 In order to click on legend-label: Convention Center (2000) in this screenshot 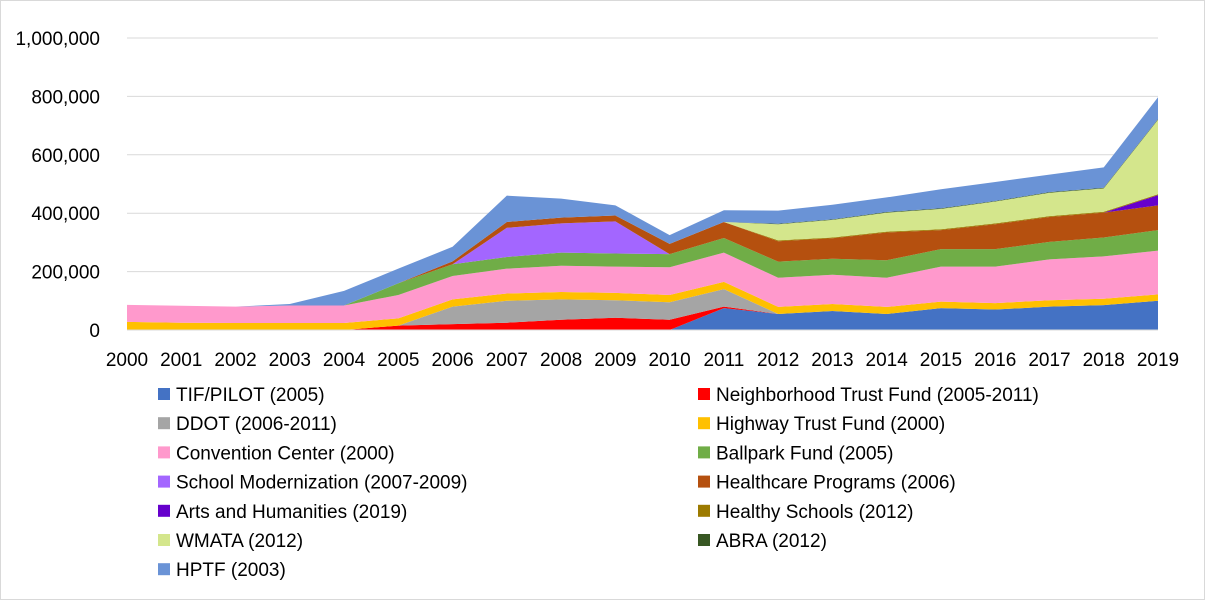, I will do `click(285, 453)`.